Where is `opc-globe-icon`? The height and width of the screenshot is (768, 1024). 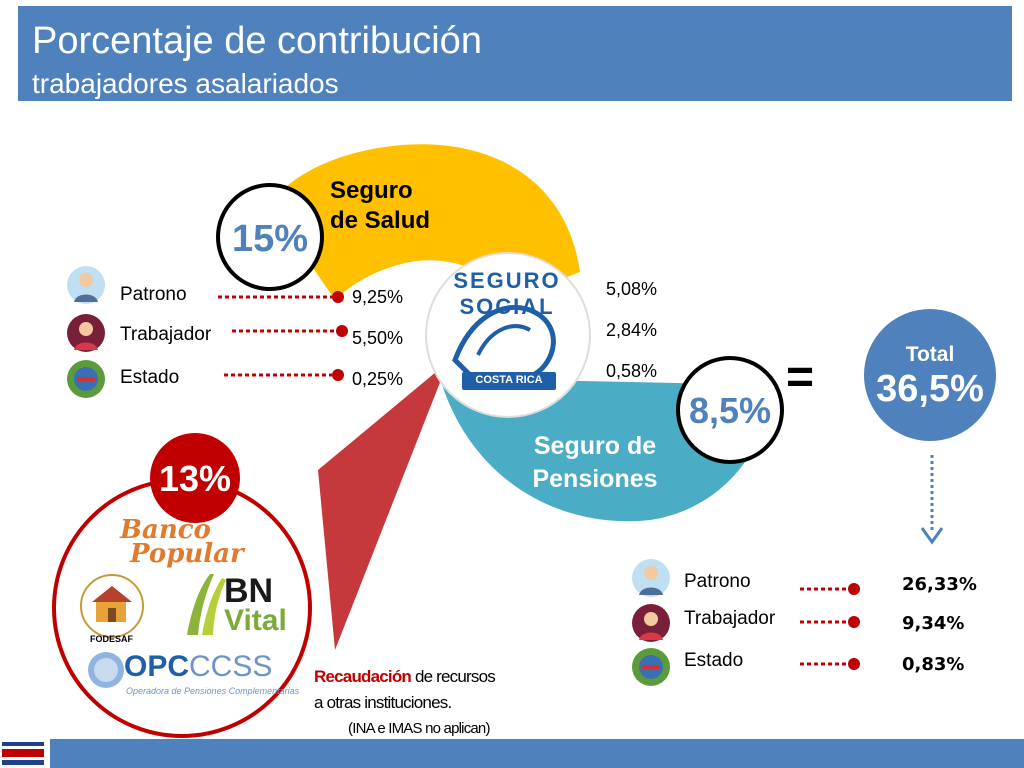 opc-globe-icon is located at coordinates (106, 670).